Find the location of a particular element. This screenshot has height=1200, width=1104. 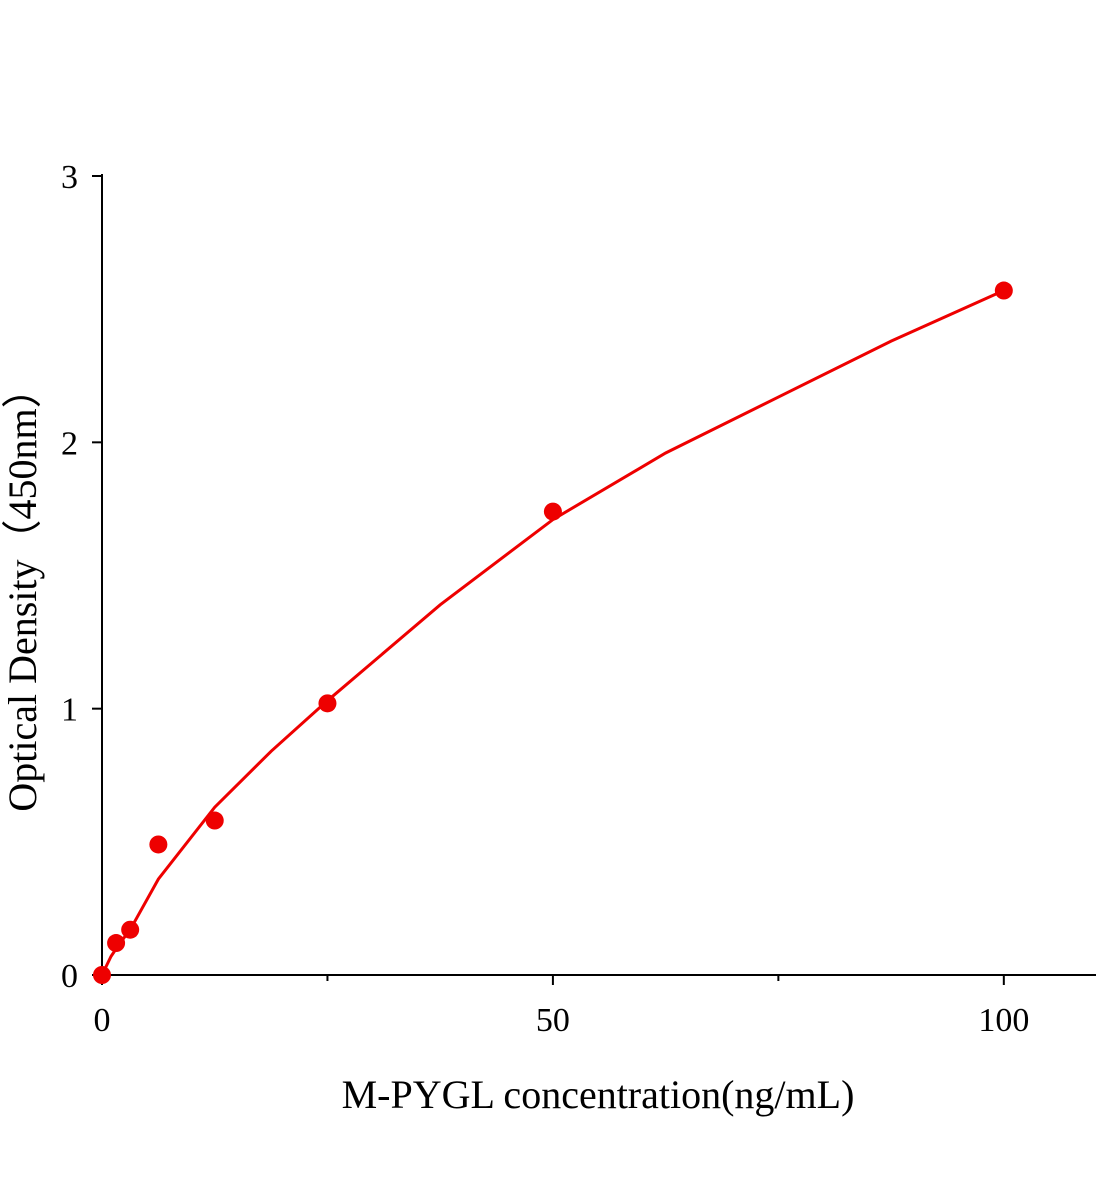

x-tick-label: 0 is located at coordinates (102, 1020).